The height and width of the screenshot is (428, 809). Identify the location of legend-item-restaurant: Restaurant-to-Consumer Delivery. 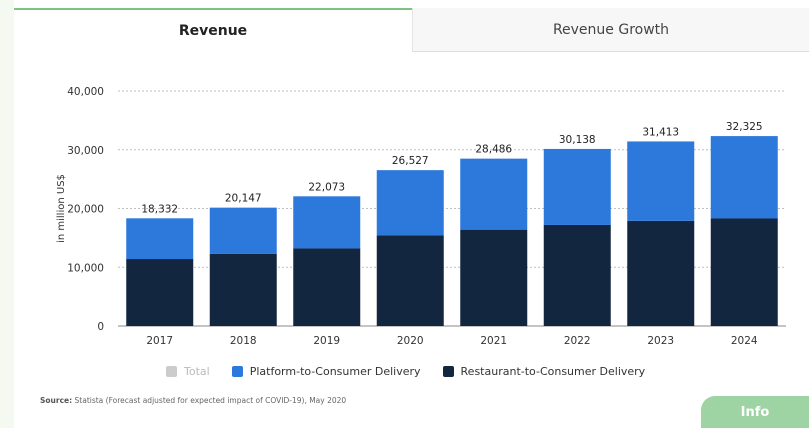
(544, 371).